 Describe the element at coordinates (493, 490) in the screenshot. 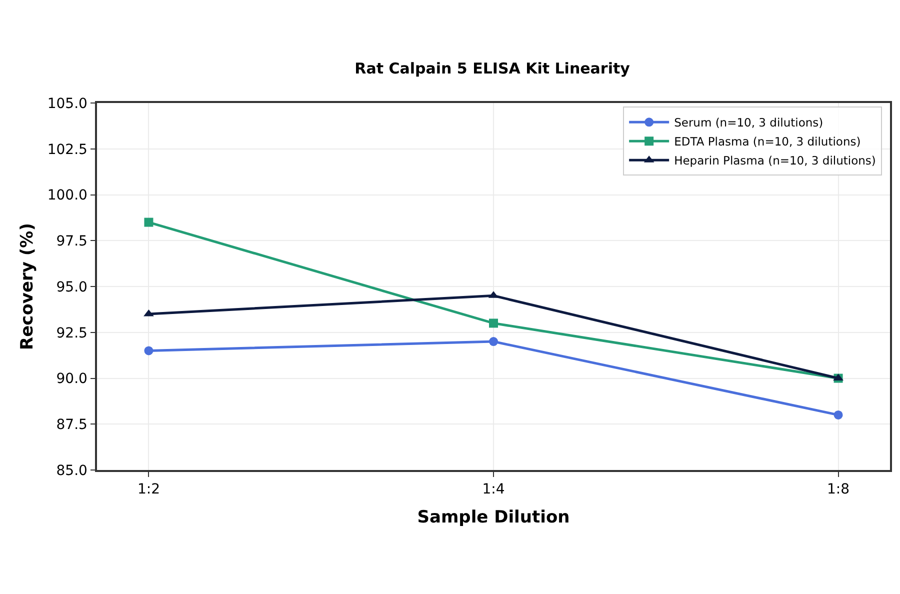

I see `x-tick-label: 1:4` at that location.